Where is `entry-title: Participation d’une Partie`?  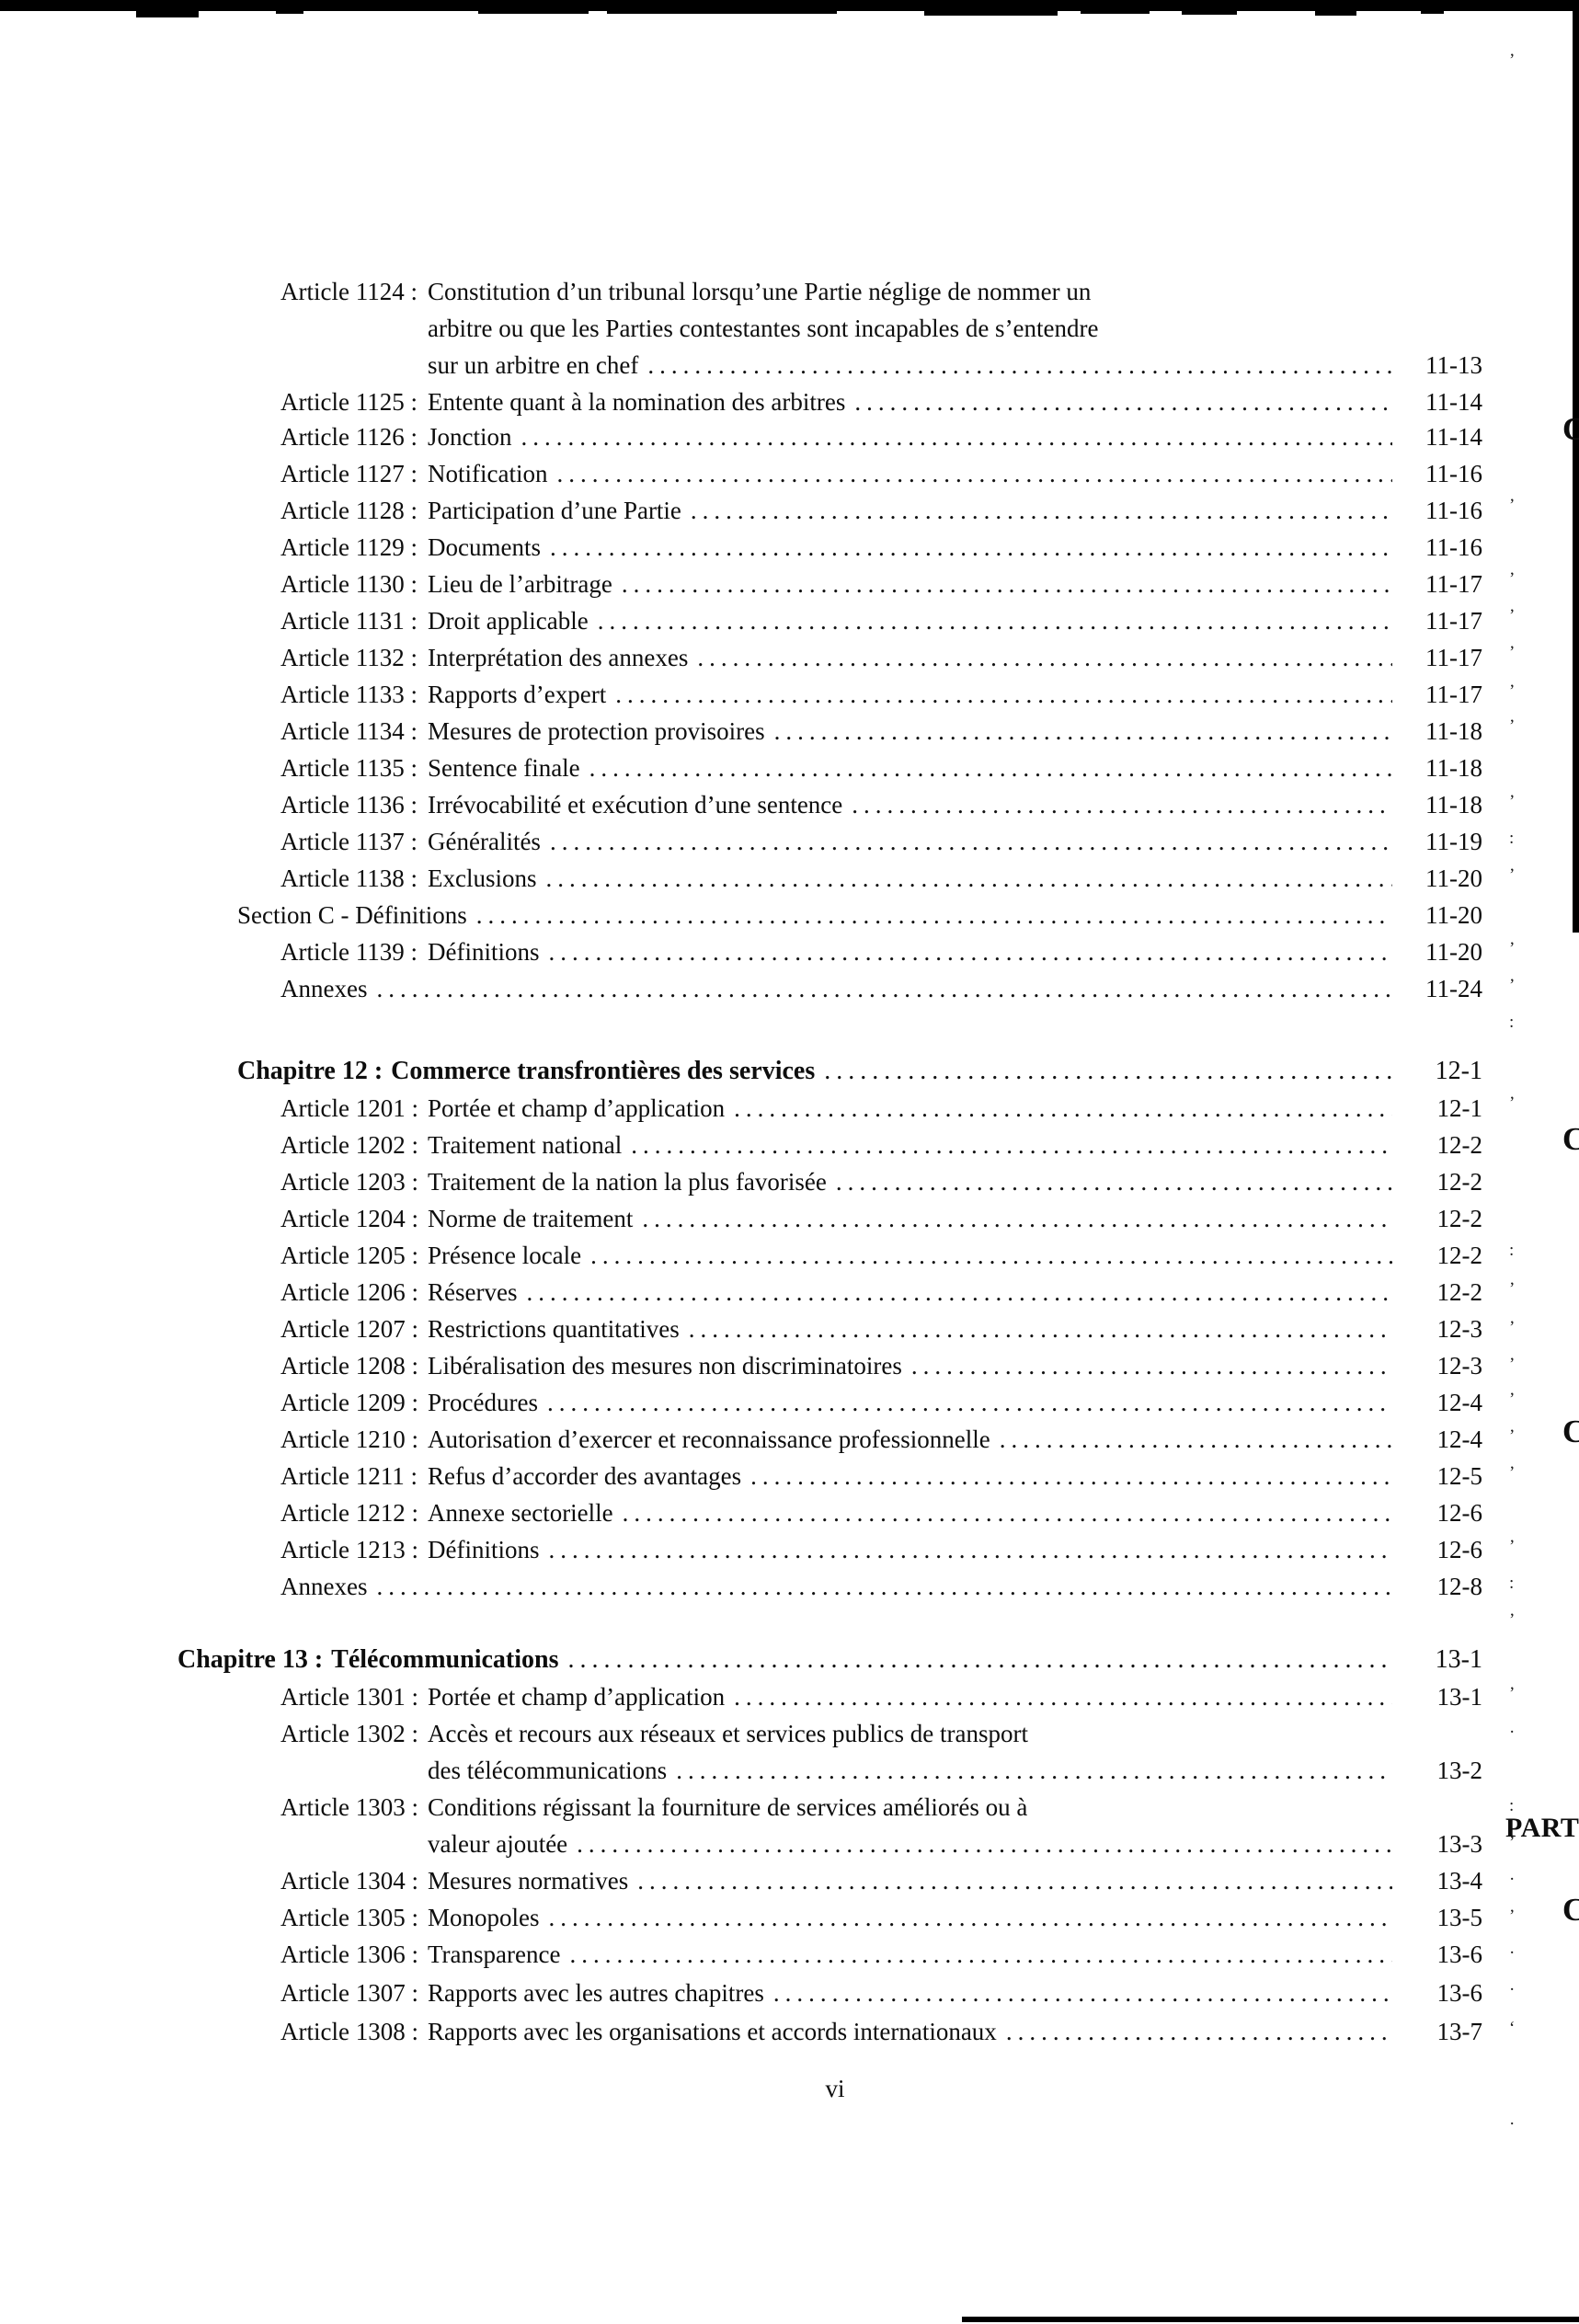
entry-title: Participation d’une Partie is located at coordinates (554, 510).